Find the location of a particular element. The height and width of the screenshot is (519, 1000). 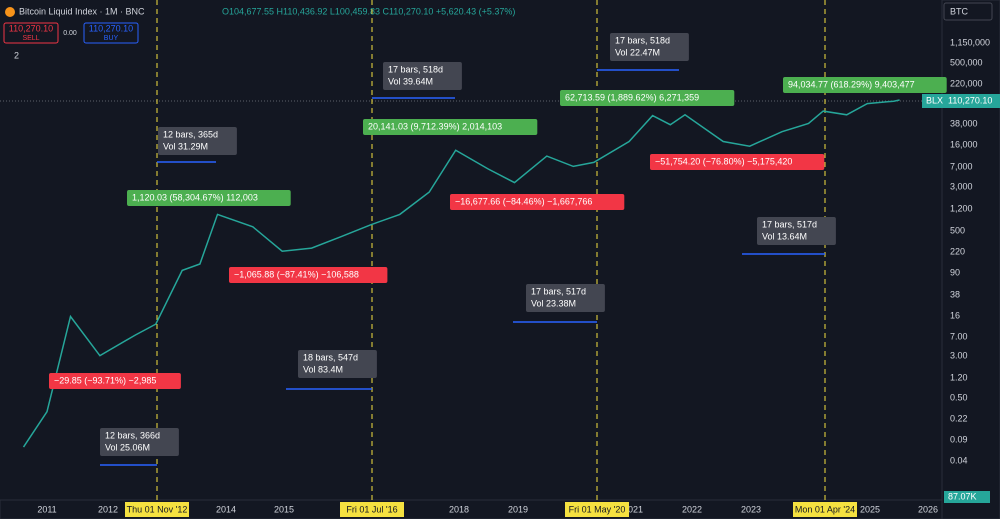

volume-value: 87.07K is located at coordinates (962, 496).